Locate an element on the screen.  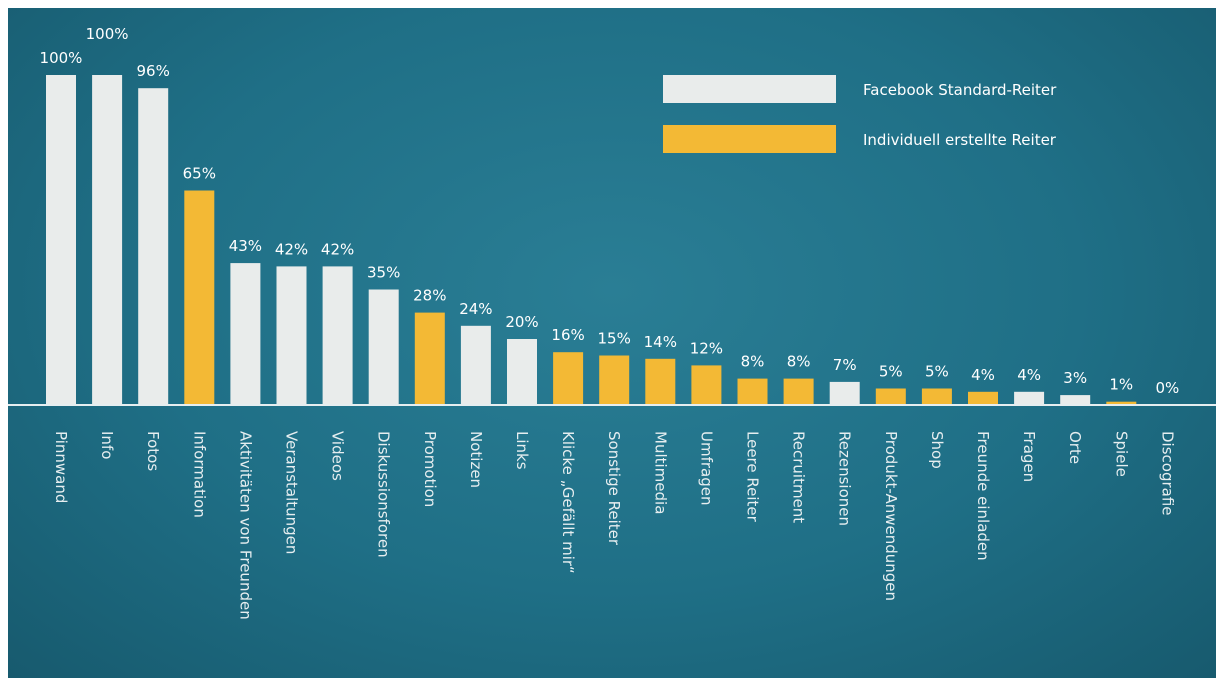
legend-label-custom: Individuell erstellte Reiter is located at coordinates (960, 140).